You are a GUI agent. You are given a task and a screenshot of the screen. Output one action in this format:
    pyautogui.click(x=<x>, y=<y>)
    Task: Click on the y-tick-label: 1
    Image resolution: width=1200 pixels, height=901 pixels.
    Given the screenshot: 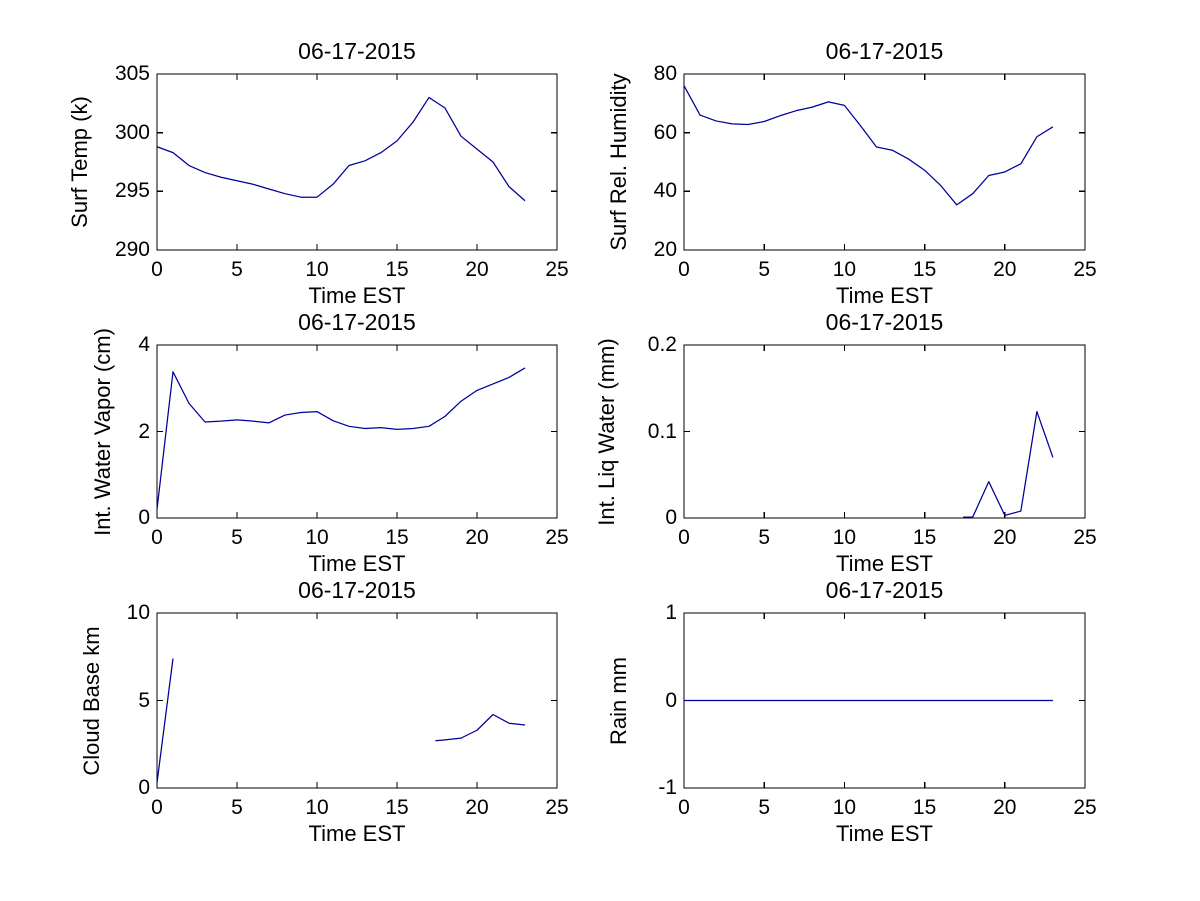 What is the action you would take?
    pyautogui.click(x=671, y=612)
    